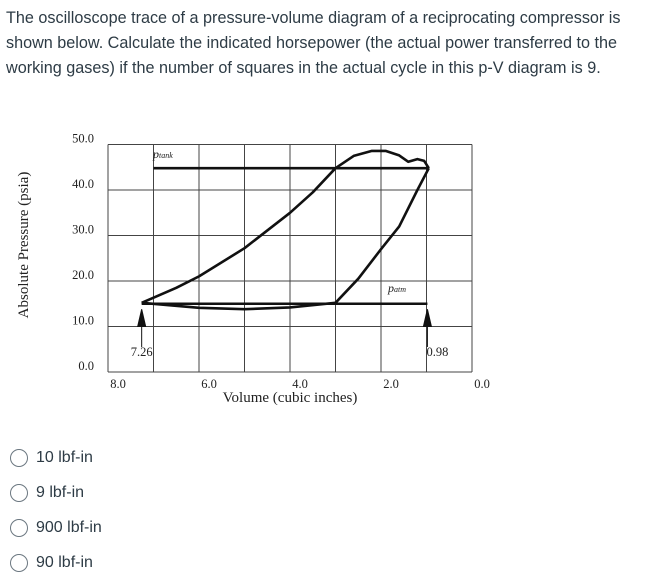  Describe the element at coordinates (391, 384) in the screenshot. I see `x-tick-label: 2.0` at that location.